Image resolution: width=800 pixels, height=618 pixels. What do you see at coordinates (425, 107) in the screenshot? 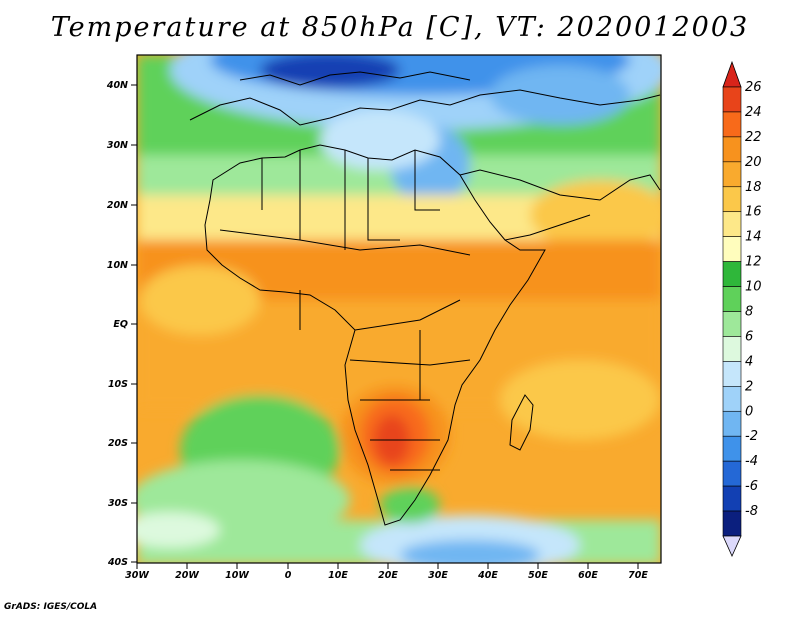
I see `europe-coastline` at bounding box center [425, 107].